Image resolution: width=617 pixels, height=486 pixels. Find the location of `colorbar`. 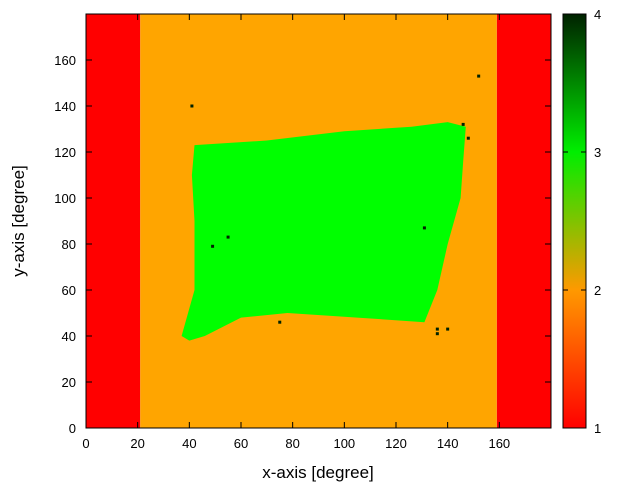

colorbar is located at coordinates (574, 221).